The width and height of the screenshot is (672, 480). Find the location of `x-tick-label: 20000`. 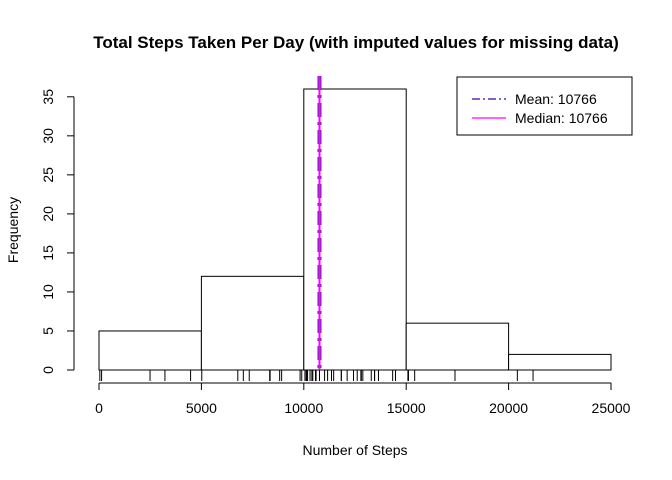

x-tick-label: 20000 is located at coordinates (508, 408).